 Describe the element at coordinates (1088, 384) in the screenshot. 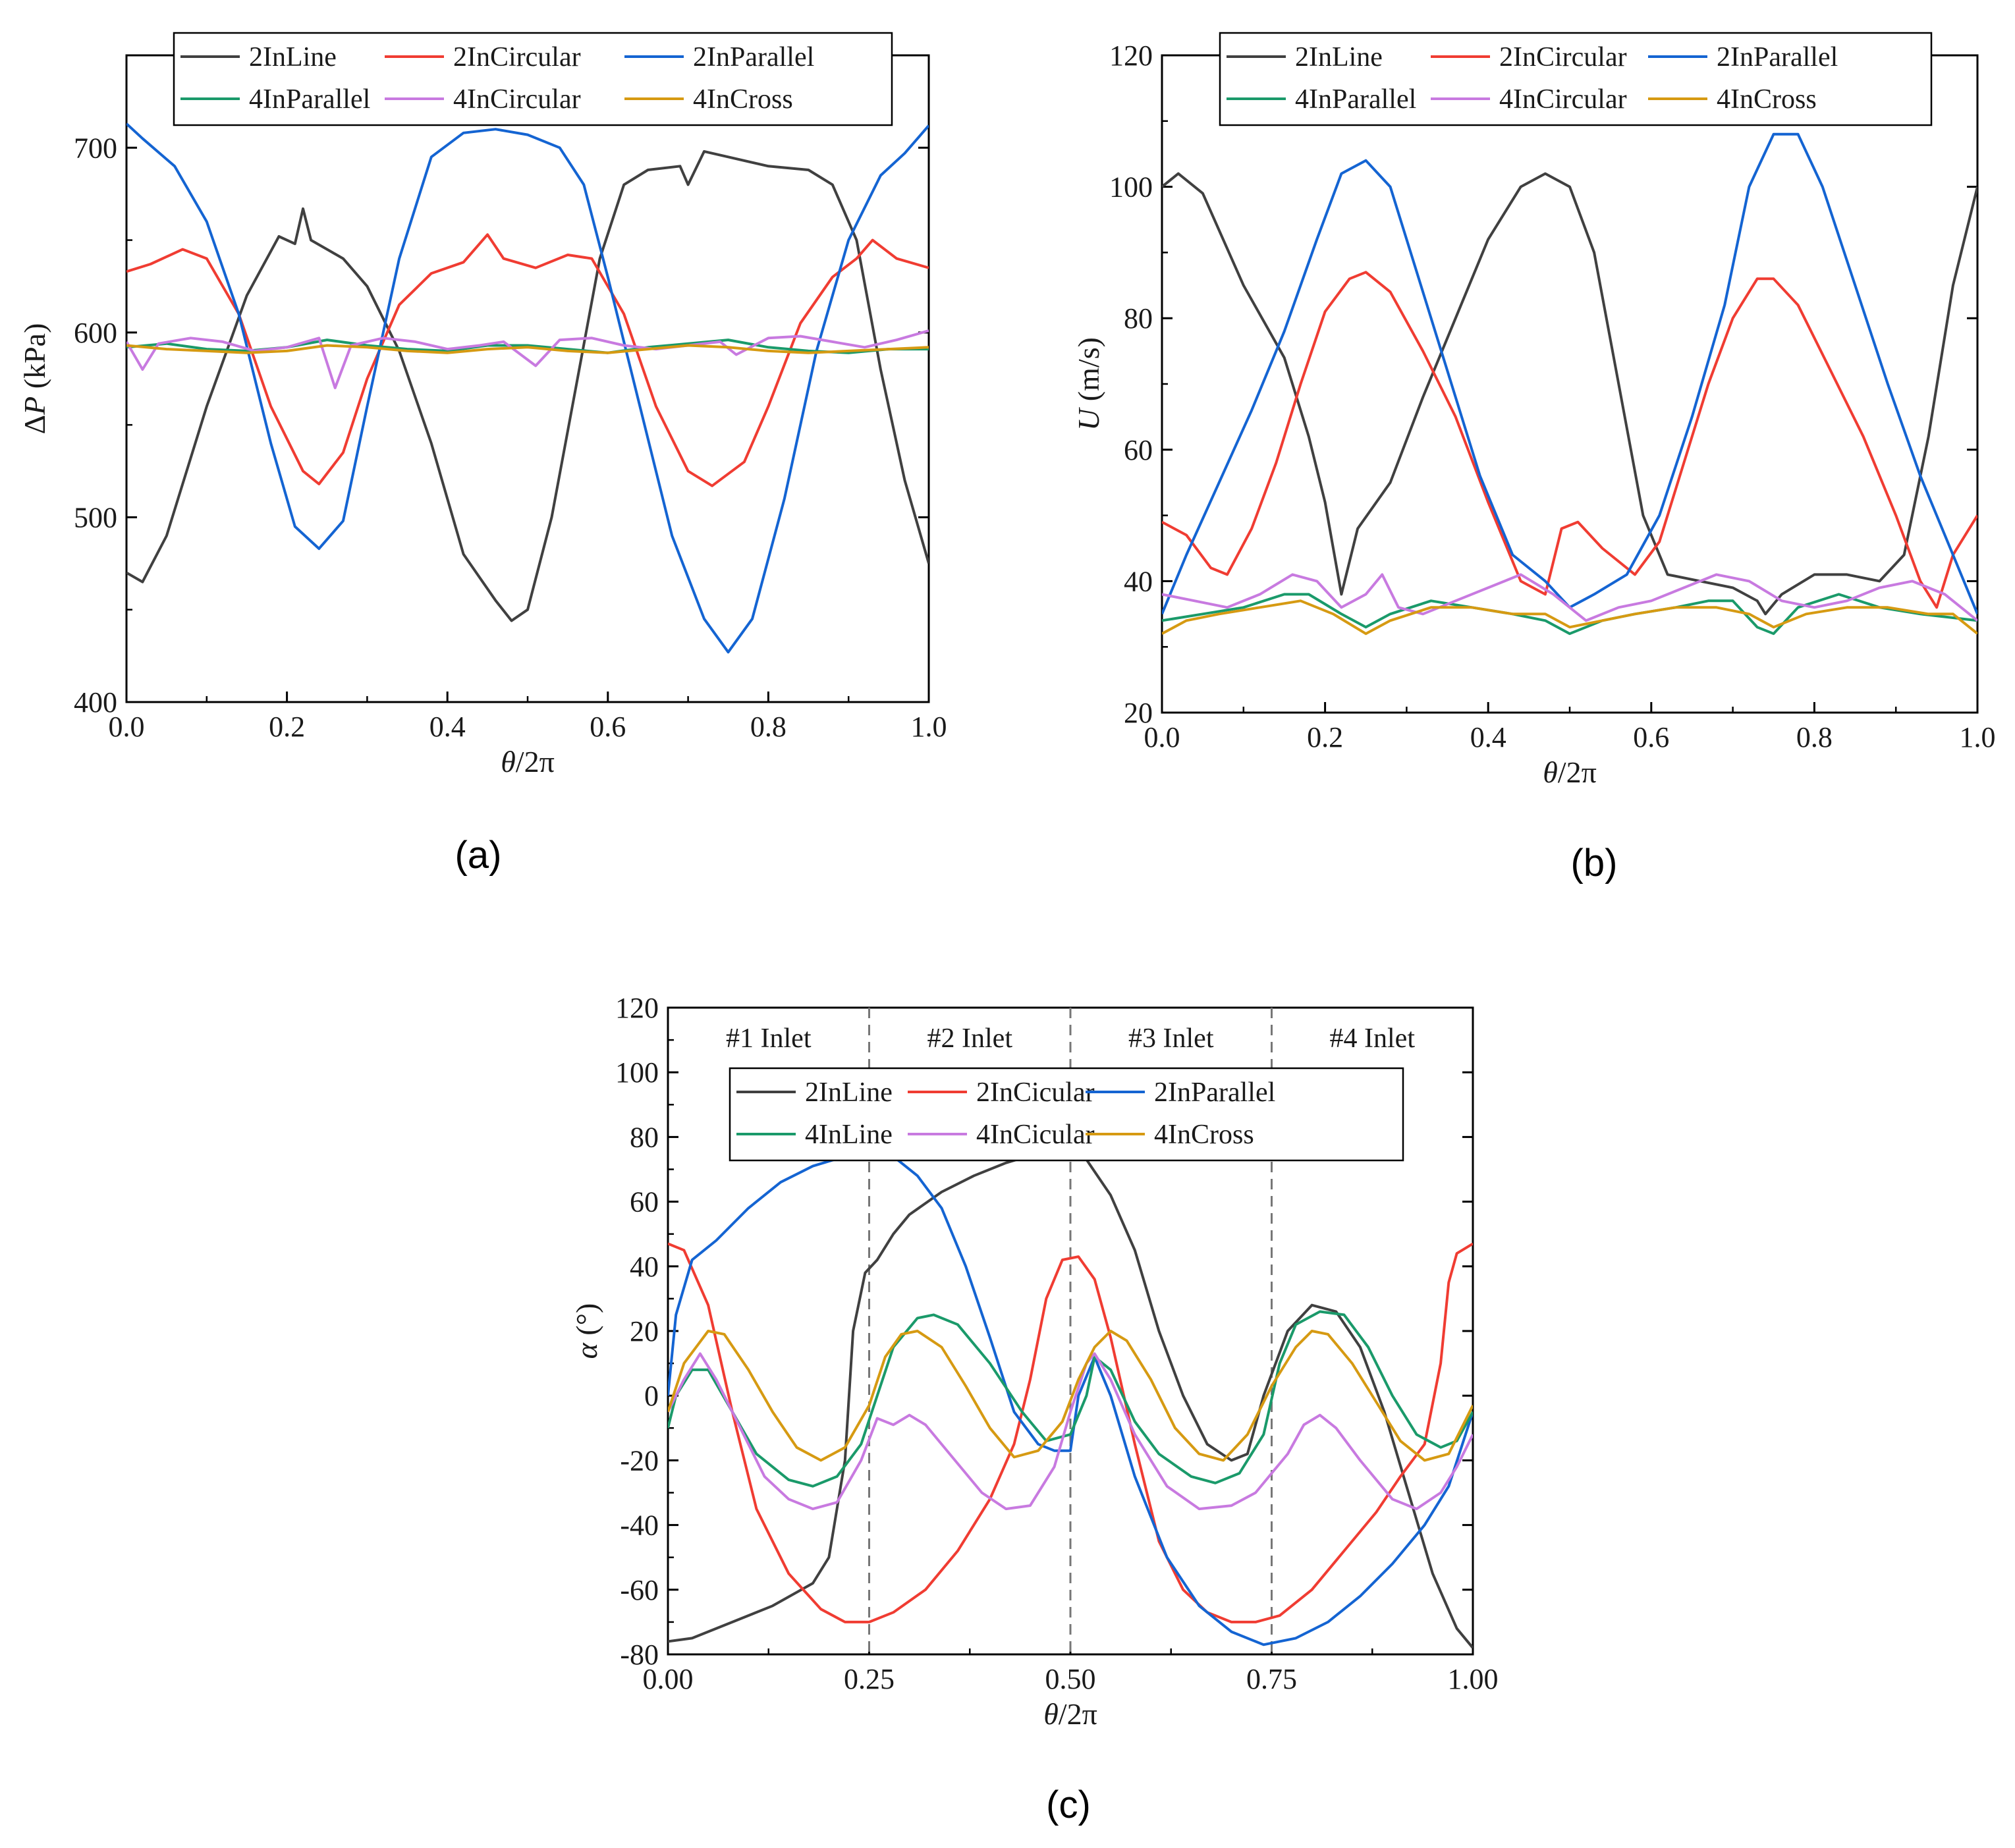

I see `y-axis-label: U (m/s)` at that location.